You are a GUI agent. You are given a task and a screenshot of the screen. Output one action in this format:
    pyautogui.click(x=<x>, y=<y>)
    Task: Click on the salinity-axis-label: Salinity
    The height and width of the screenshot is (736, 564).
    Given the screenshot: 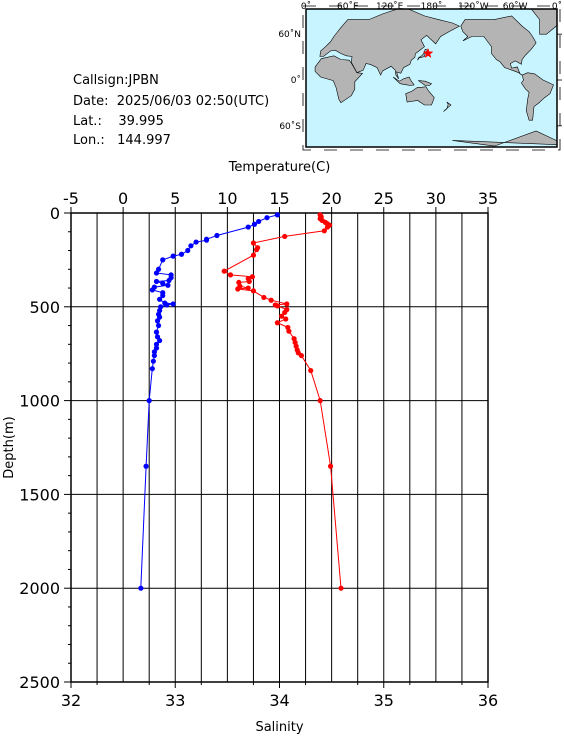 What is the action you would take?
    pyautogui.click(x=279, y=727)
    